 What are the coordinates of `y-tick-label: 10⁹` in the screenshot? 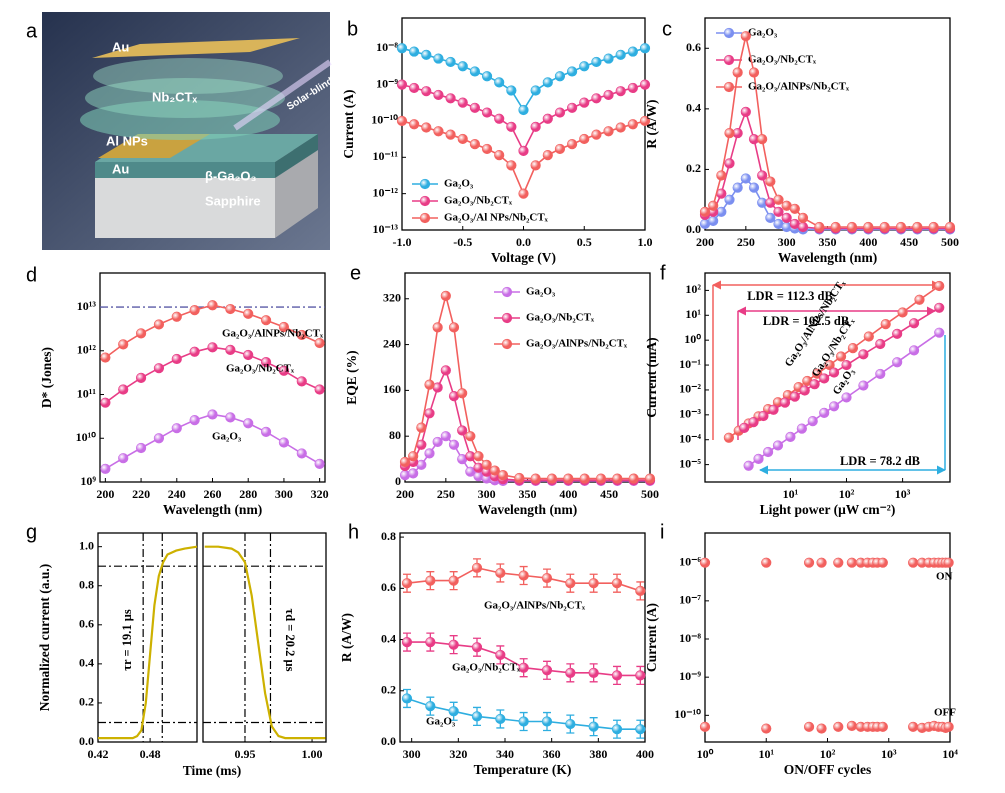 It's located at (88, 481).